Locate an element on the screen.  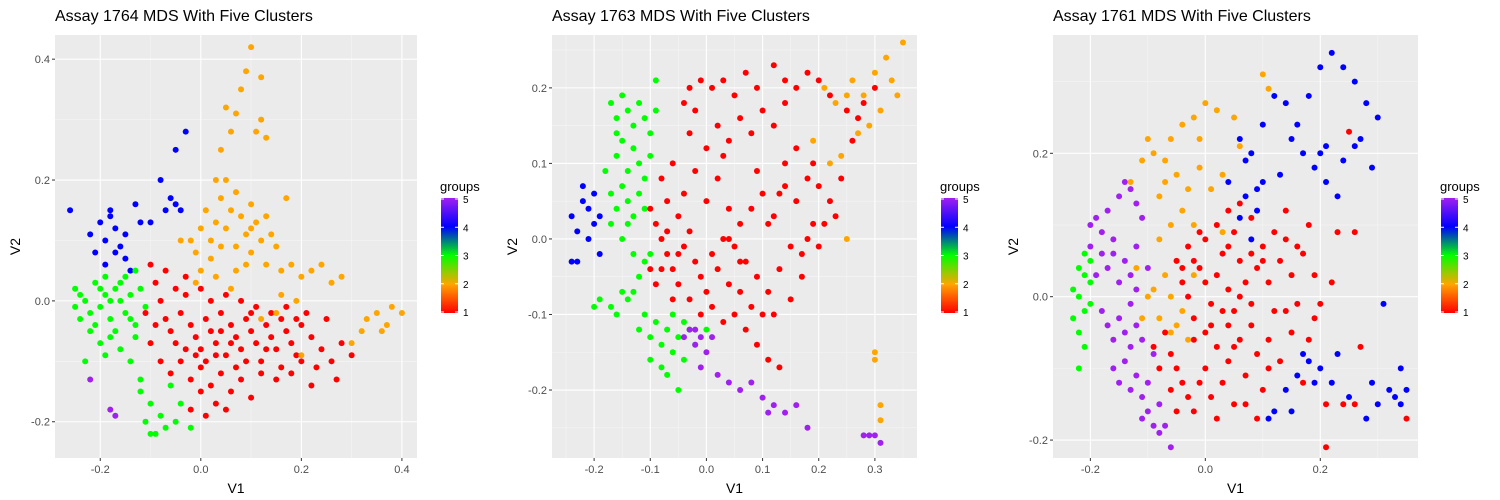
legend-tick-label: 3 is located at coordinates (1466, 257).